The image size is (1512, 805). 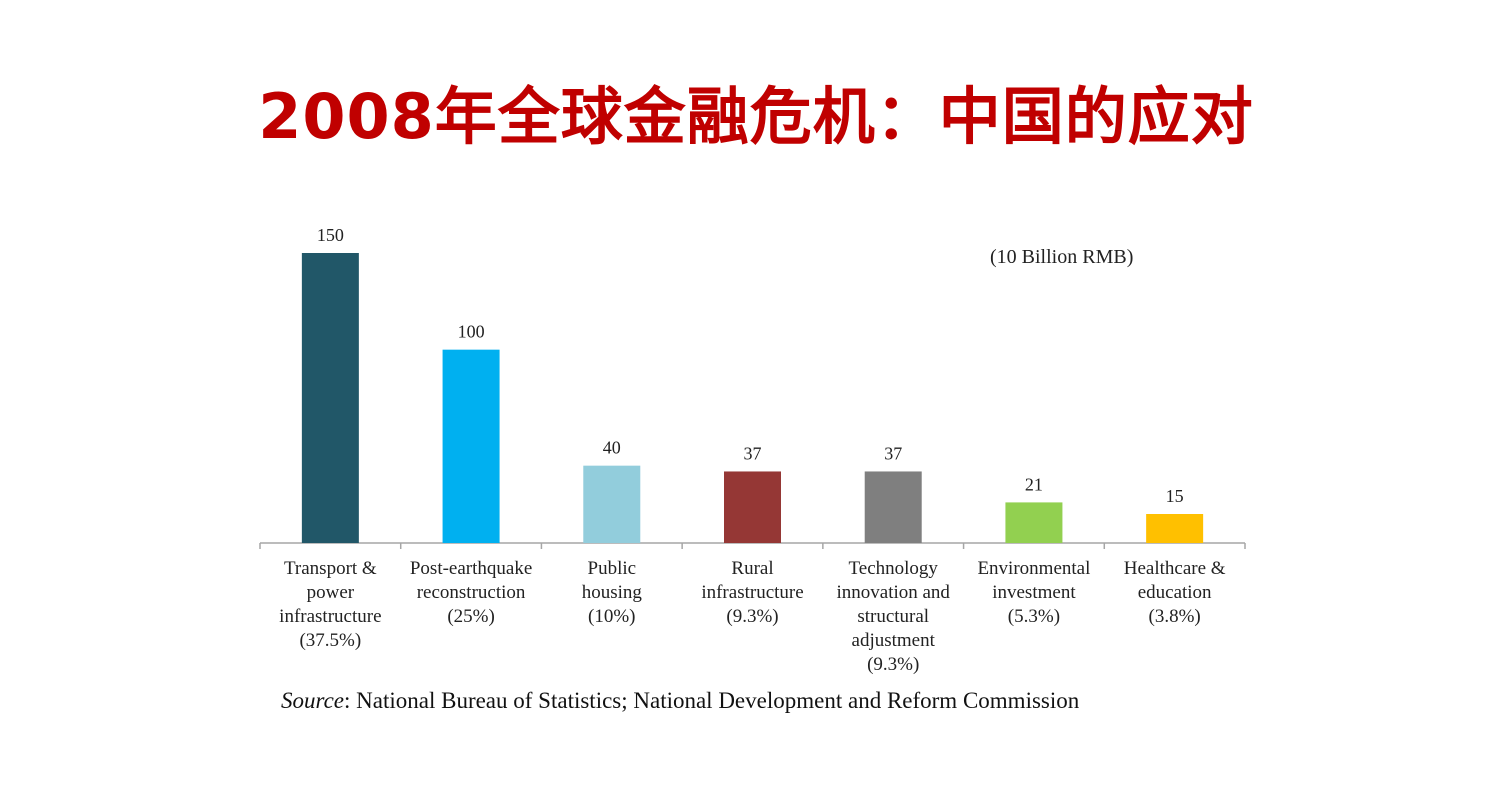 What do you see at coordinates (1034, 616) in the screenshot?
I see `category-label: (5.3%)` at bounding box center [1034, 616].